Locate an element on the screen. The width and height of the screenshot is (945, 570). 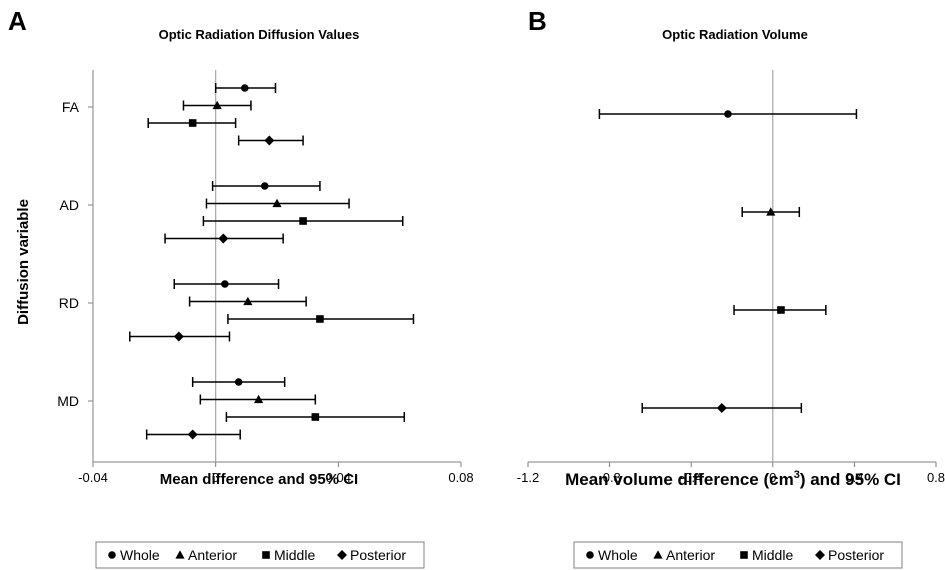
legend-a-marker-whole is located at coordinates (112, 555).